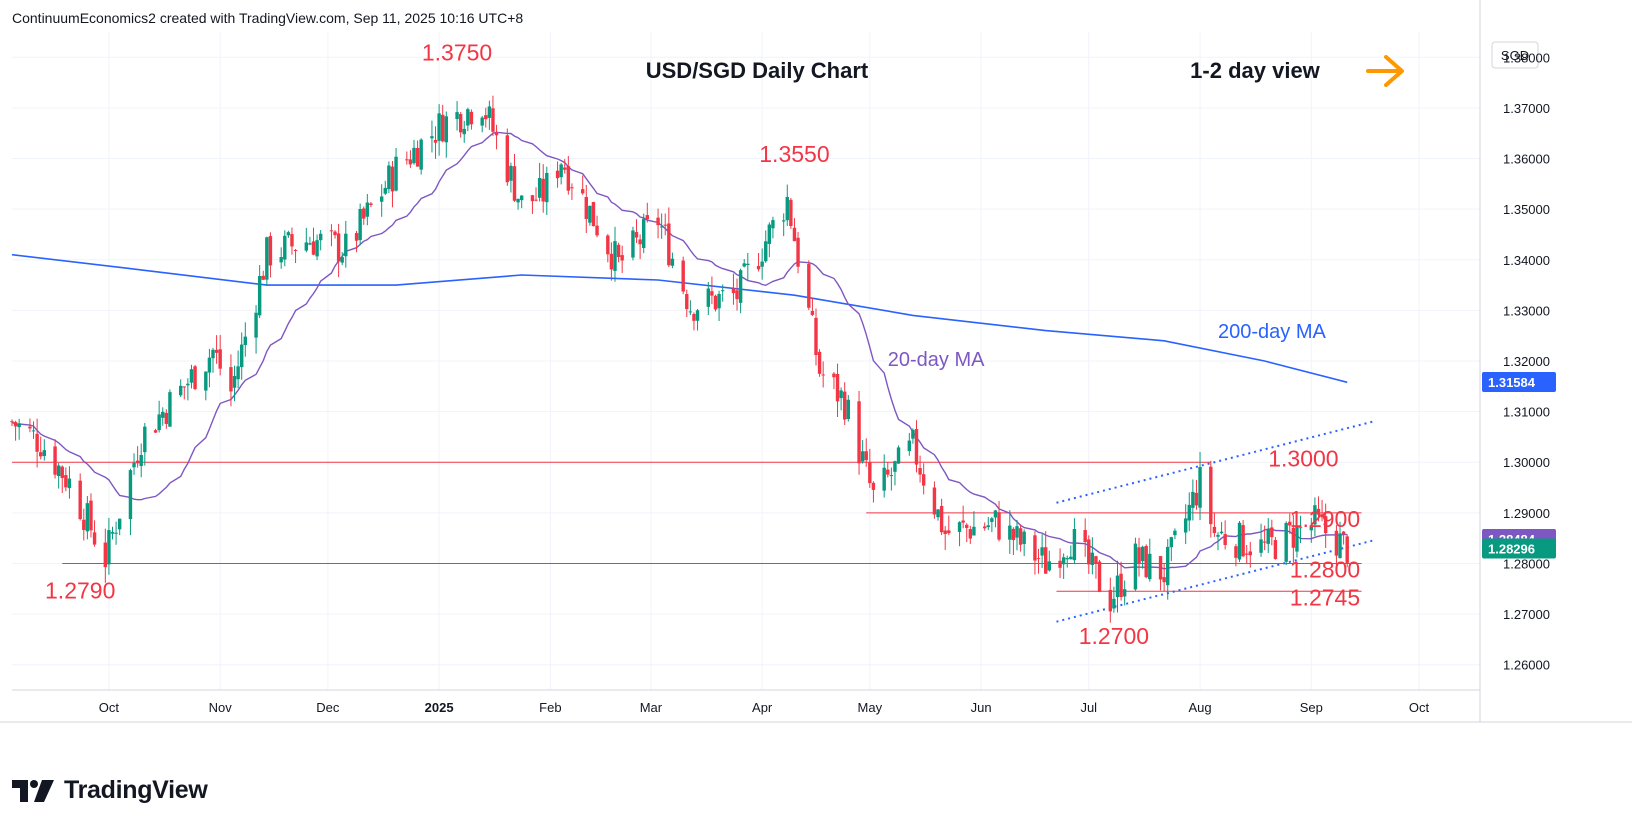 Image resolution: width=1632 pixels, height=828 pixels. What do you see at coordinates (679, 318) in the screenshot?
I see `ma200-path` at bounding box center [679, 318].